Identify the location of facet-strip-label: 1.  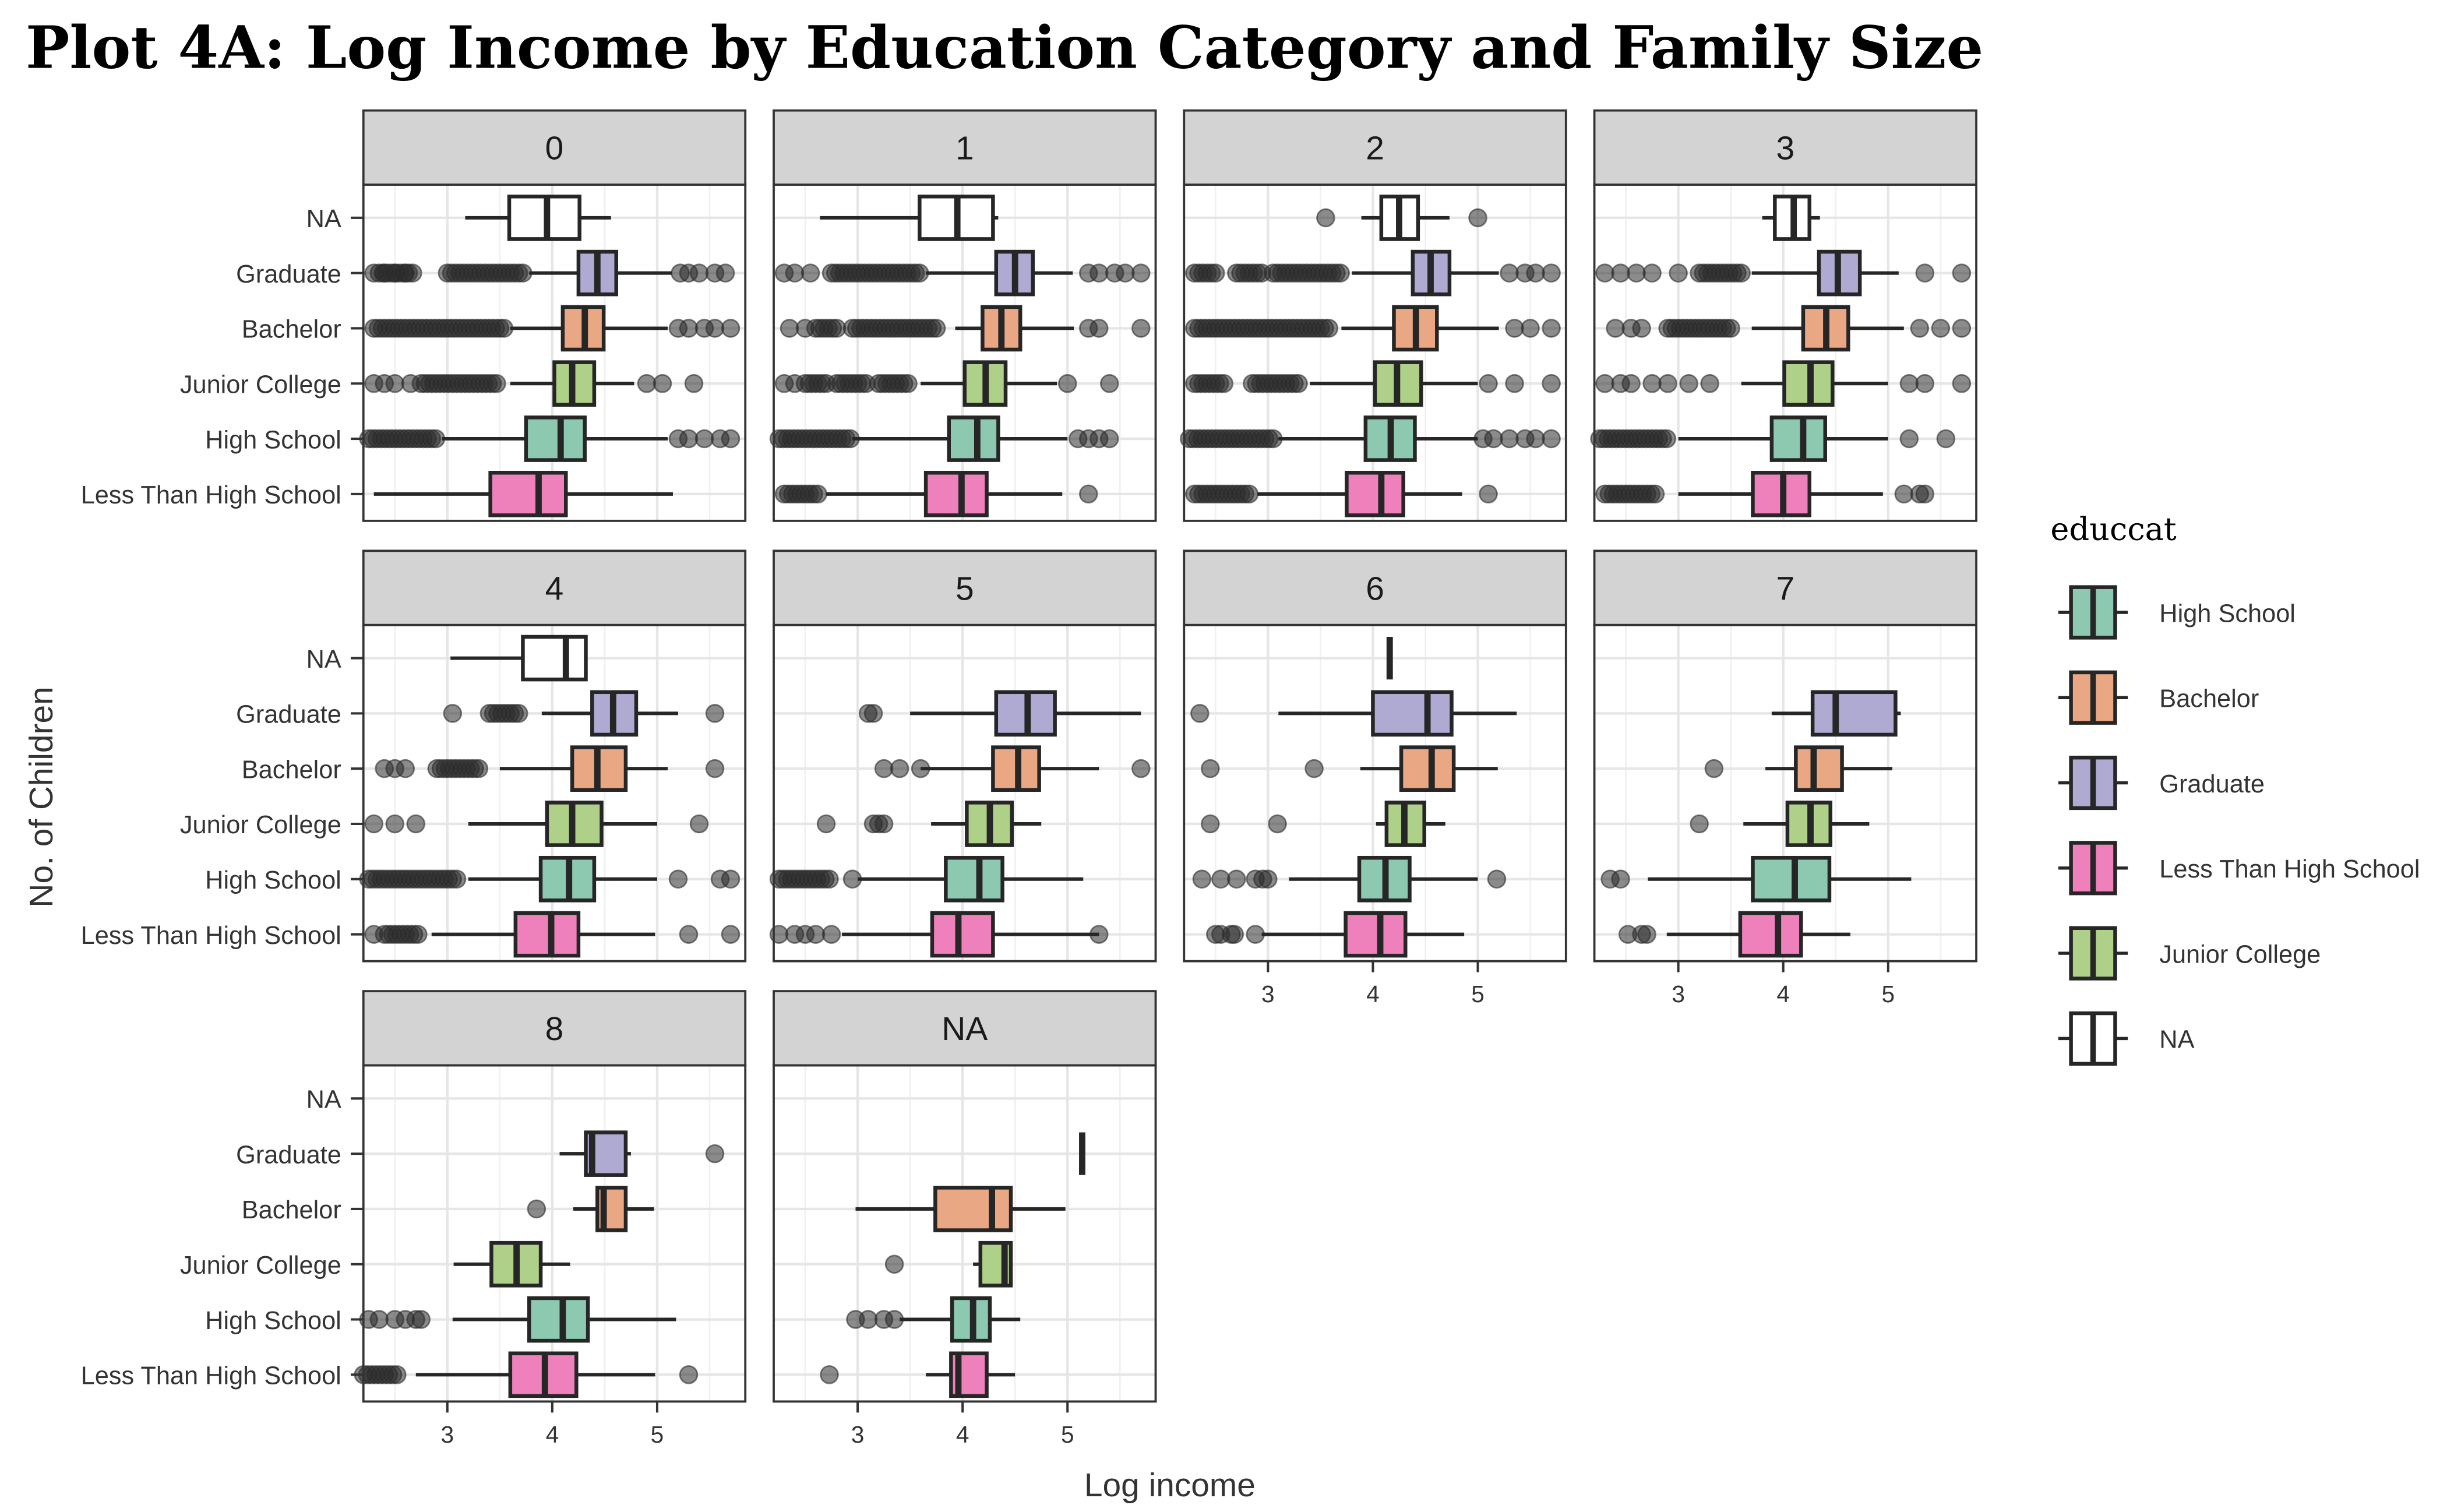
(965, 149).